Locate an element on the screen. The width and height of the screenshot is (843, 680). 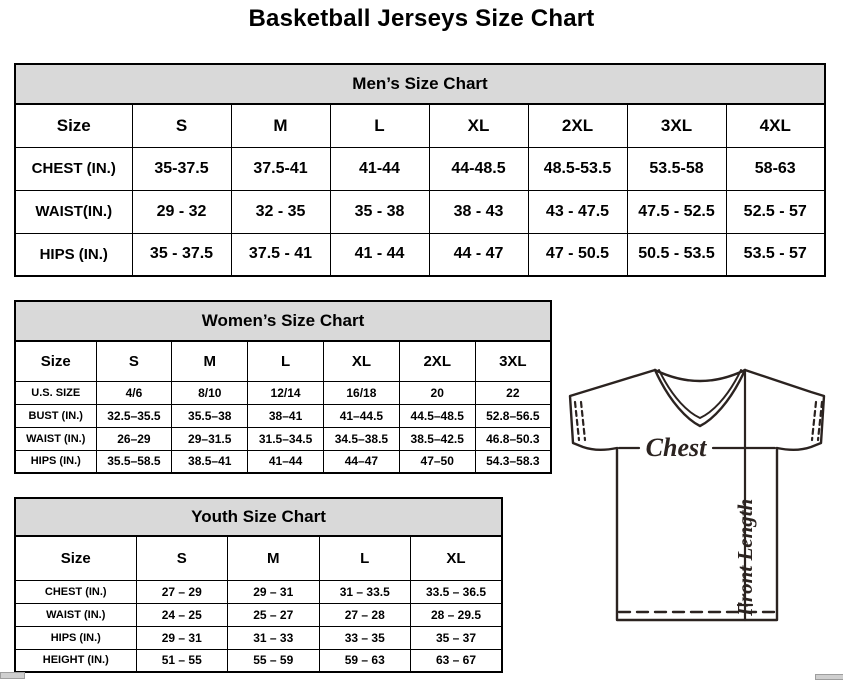
women-table-title: Women’s Size Chart is located at coordinates (283, 321).